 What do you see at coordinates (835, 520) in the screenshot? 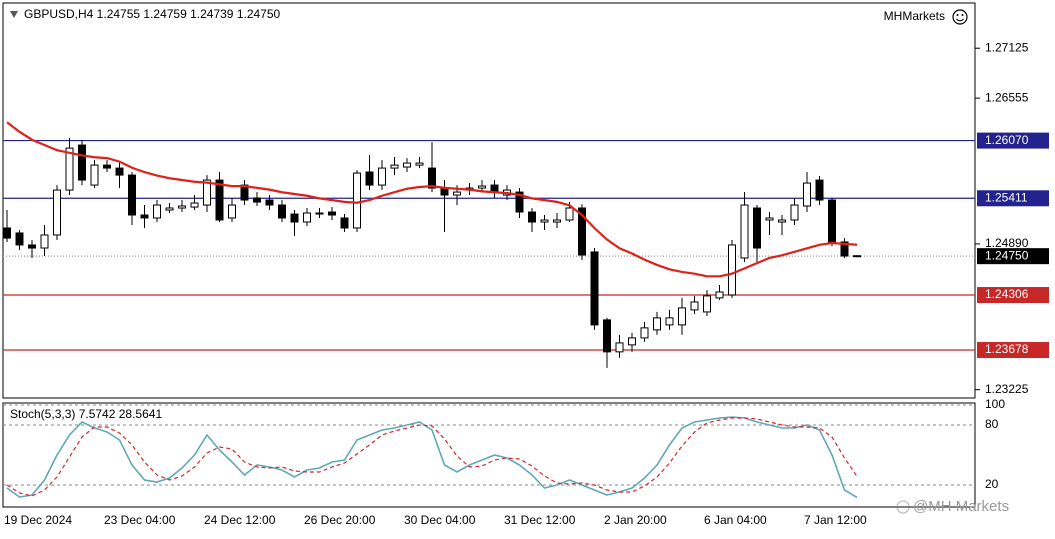
I see `x-tick-label: 7 Jan 12:00` at bounding box center [835, 520].